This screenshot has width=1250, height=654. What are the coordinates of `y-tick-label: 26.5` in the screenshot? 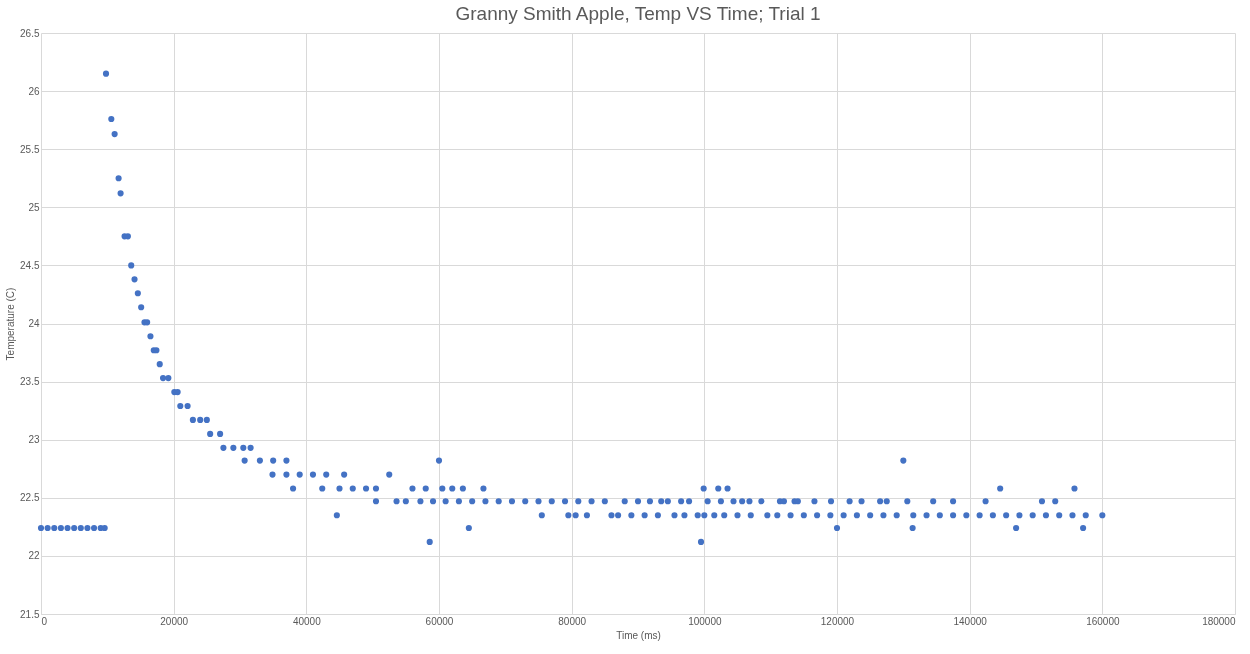 It's located at (30, 33).